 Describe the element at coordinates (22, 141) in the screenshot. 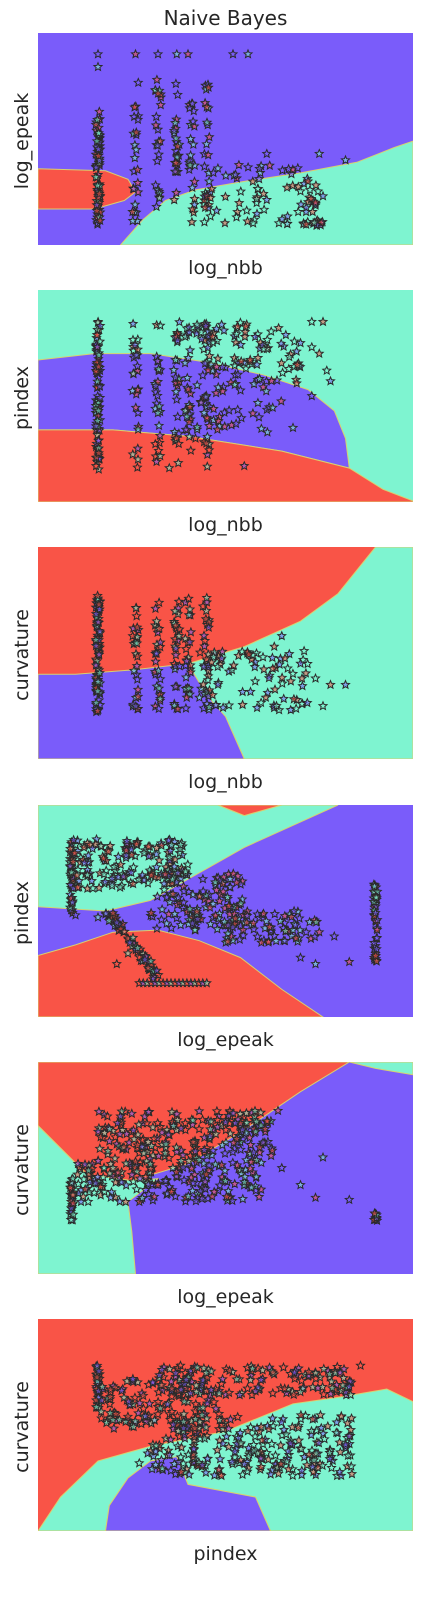

I see `y-axis-label: log_epeak` at that location.